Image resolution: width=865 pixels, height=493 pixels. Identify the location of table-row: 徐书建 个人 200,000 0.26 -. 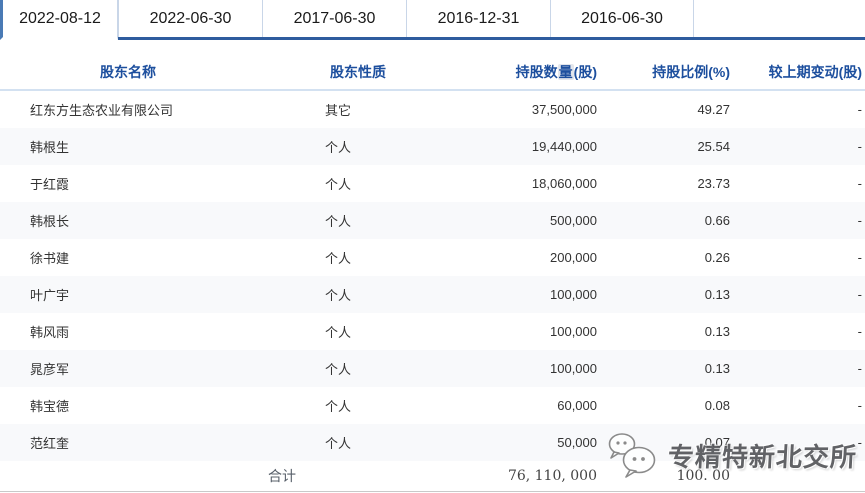
(432, 257).